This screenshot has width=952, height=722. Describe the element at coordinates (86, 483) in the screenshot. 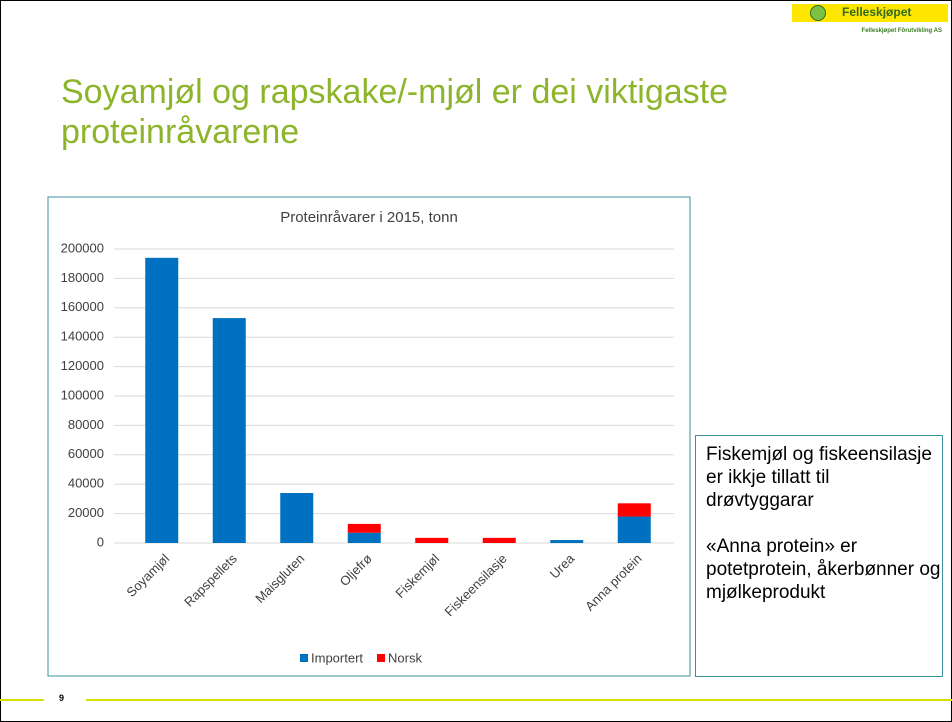

I see `y-tick-label: 40000` at that location.